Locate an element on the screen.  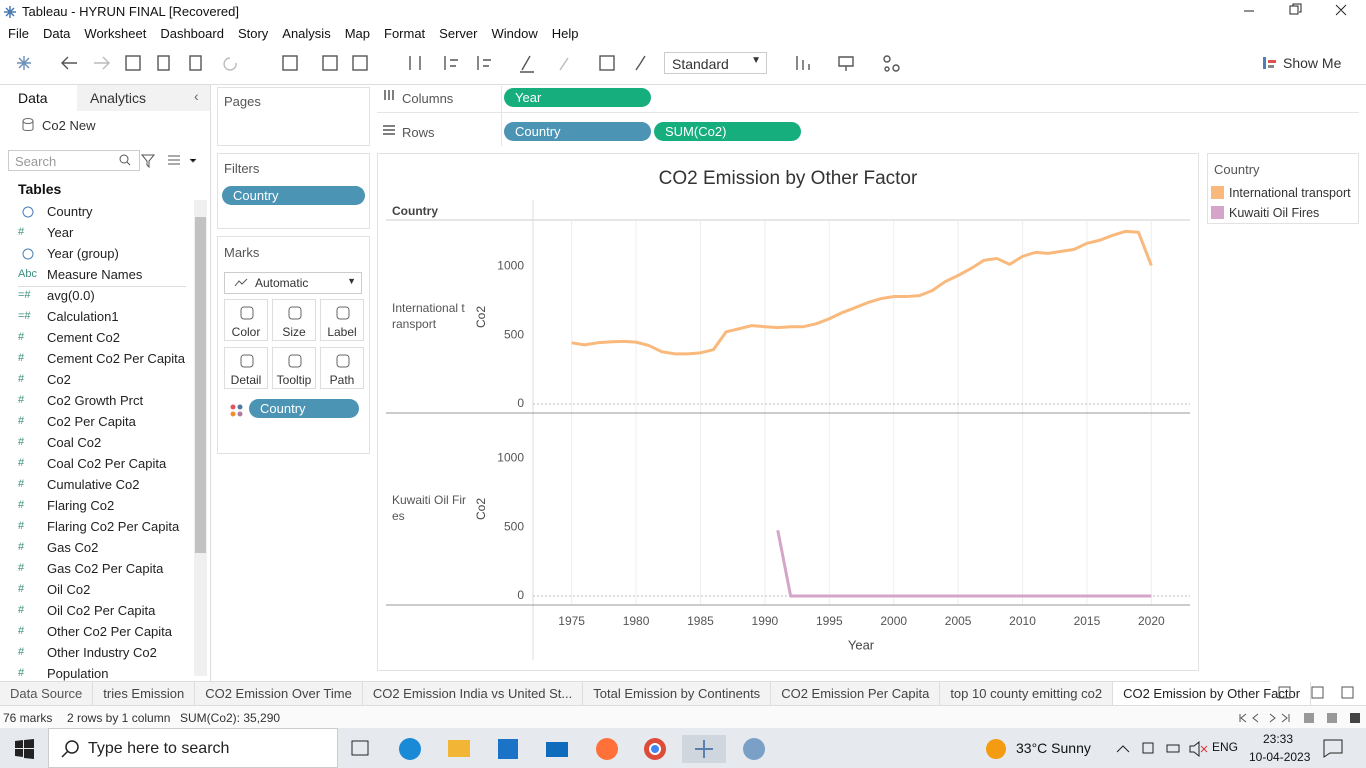
field: Cumulative Co2 is located at coordinates (93, 484).